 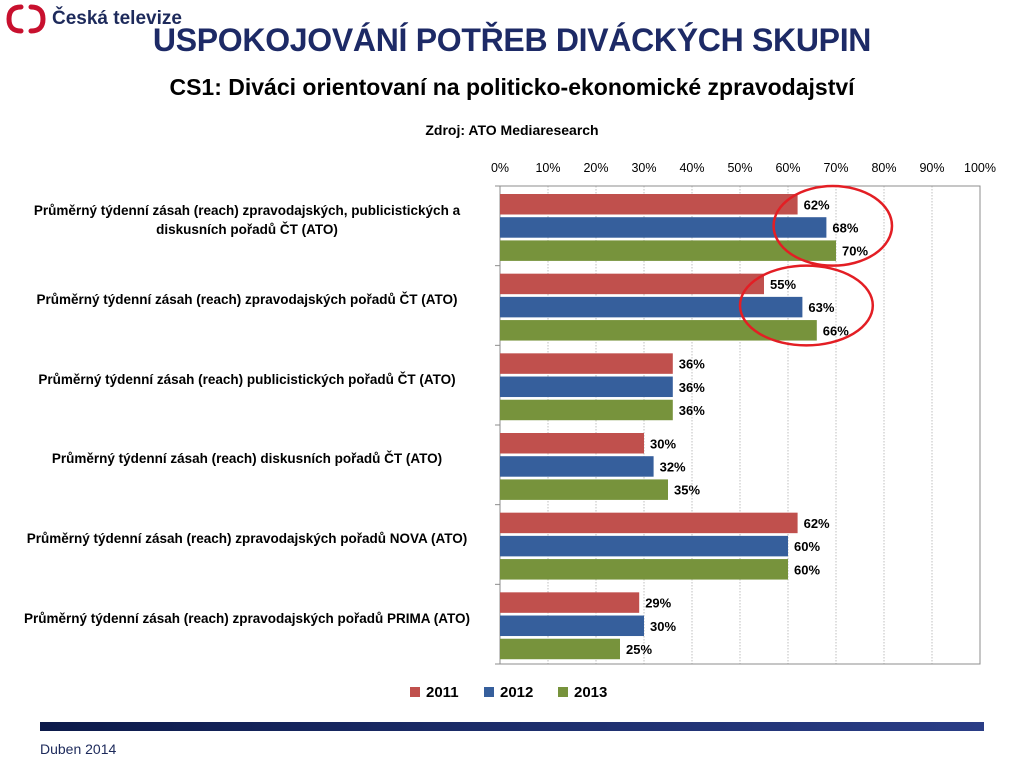 I want to click on brand-name: Česká televize, so click(x=117, y=18).